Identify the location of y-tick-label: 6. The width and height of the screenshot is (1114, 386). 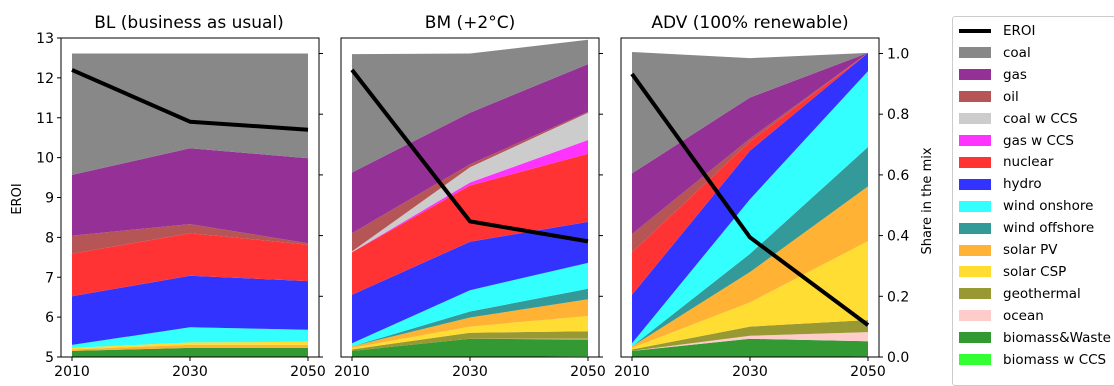
(49, 318).